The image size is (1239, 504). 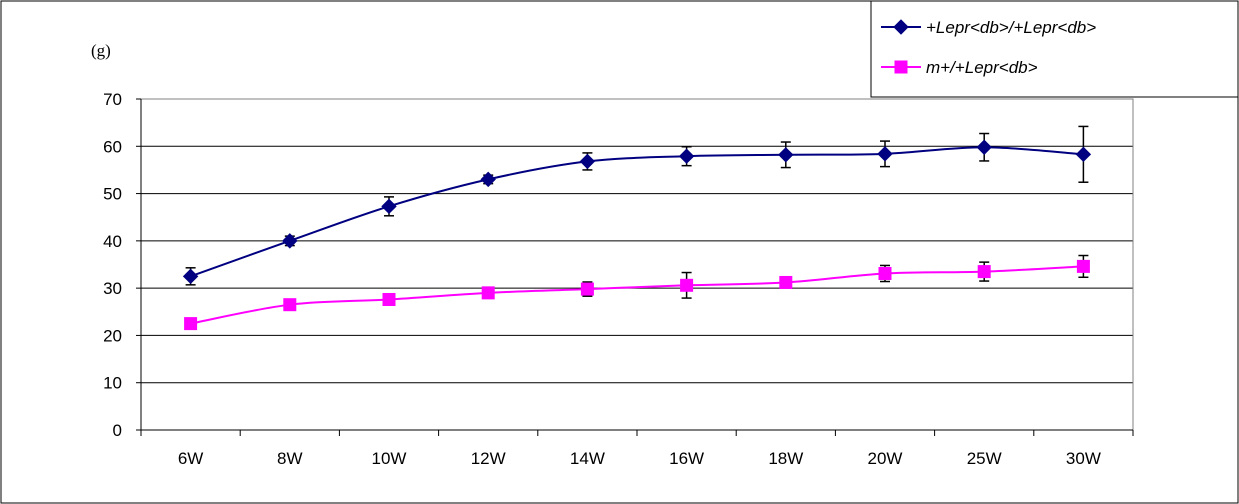 What do you see at coordinates (112, 288) in the screenshot?
I see `y-tick-label-30: 30` at bounding box center [112, 288].